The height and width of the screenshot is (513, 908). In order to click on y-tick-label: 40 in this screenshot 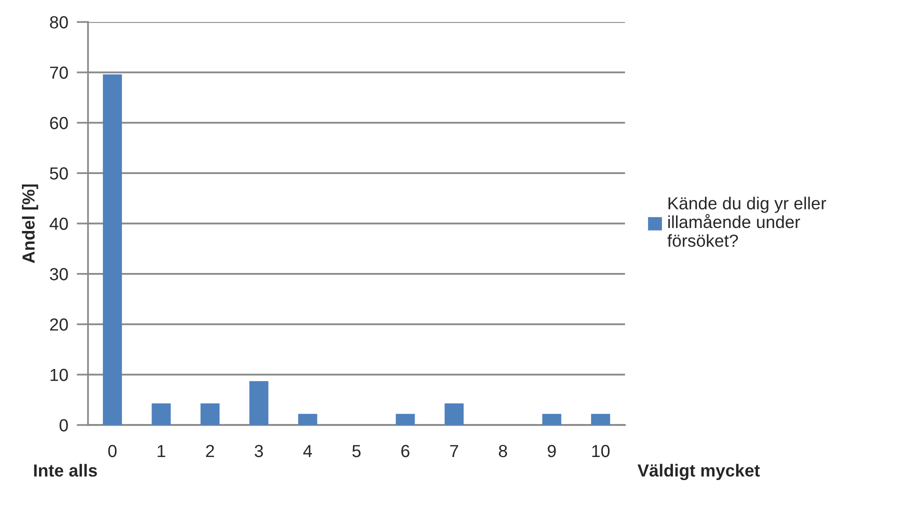, I will do `click(59, 224)`.